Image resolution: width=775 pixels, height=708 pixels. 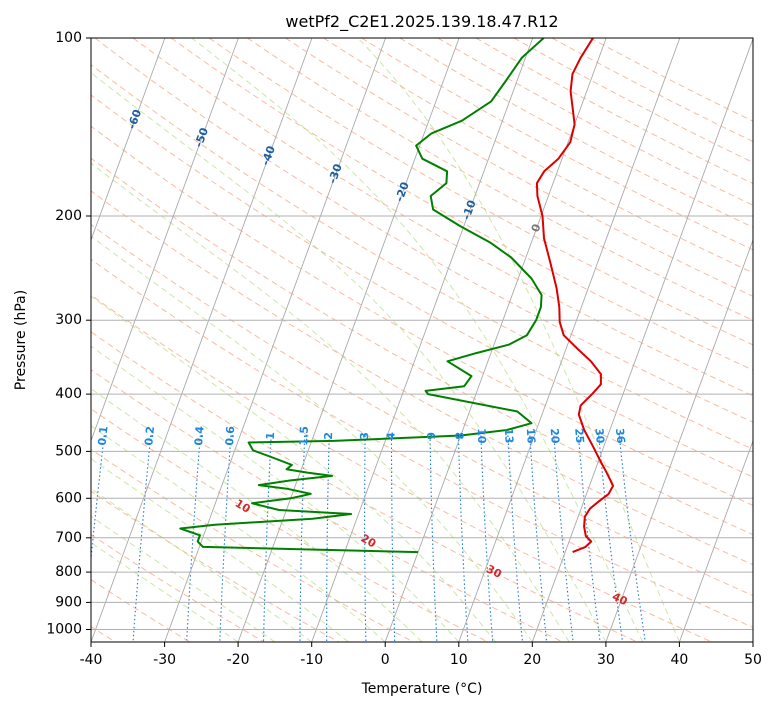 I want to click on y-axis-label: Pressure (hPa), so click(x=21, y=340).